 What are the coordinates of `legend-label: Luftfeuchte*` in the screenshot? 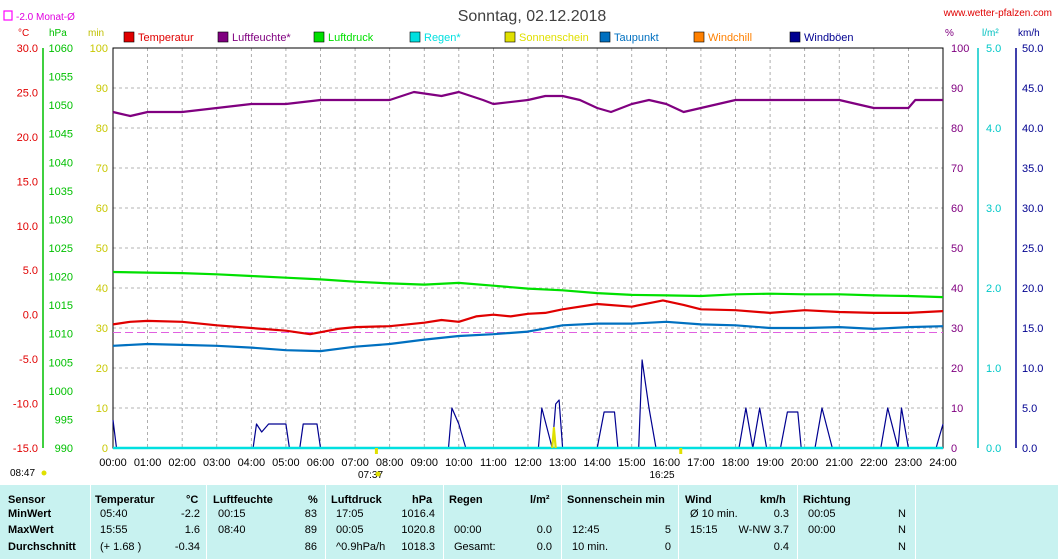 It's located at (261, 38).